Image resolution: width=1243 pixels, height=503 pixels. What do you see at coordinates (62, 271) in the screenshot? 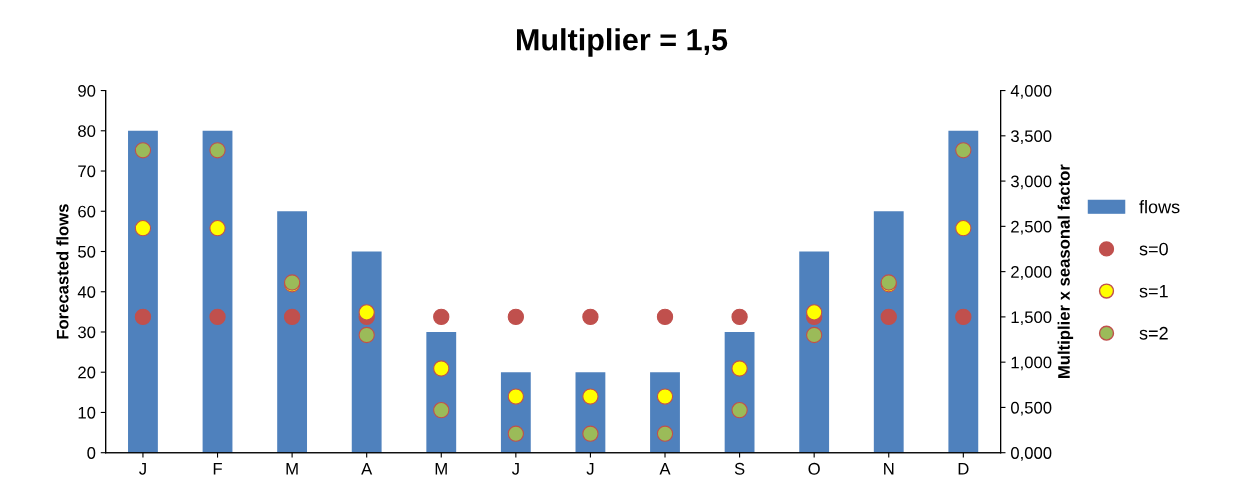
I see `y-axis-title: Forecasted flows` at bounding box center [62, 271].